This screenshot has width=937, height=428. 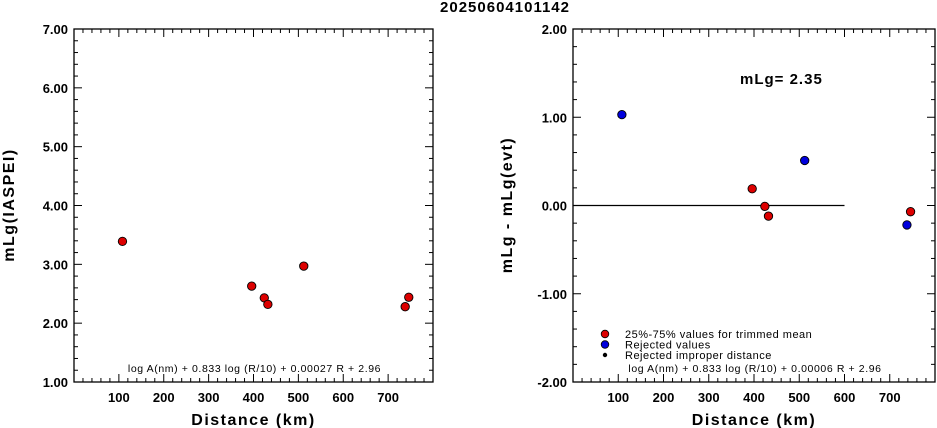 What do you see at coordinates (554, 206) in the screenshot?
I see `y-tick-label: 0.00` at bounding box center [554, 206].